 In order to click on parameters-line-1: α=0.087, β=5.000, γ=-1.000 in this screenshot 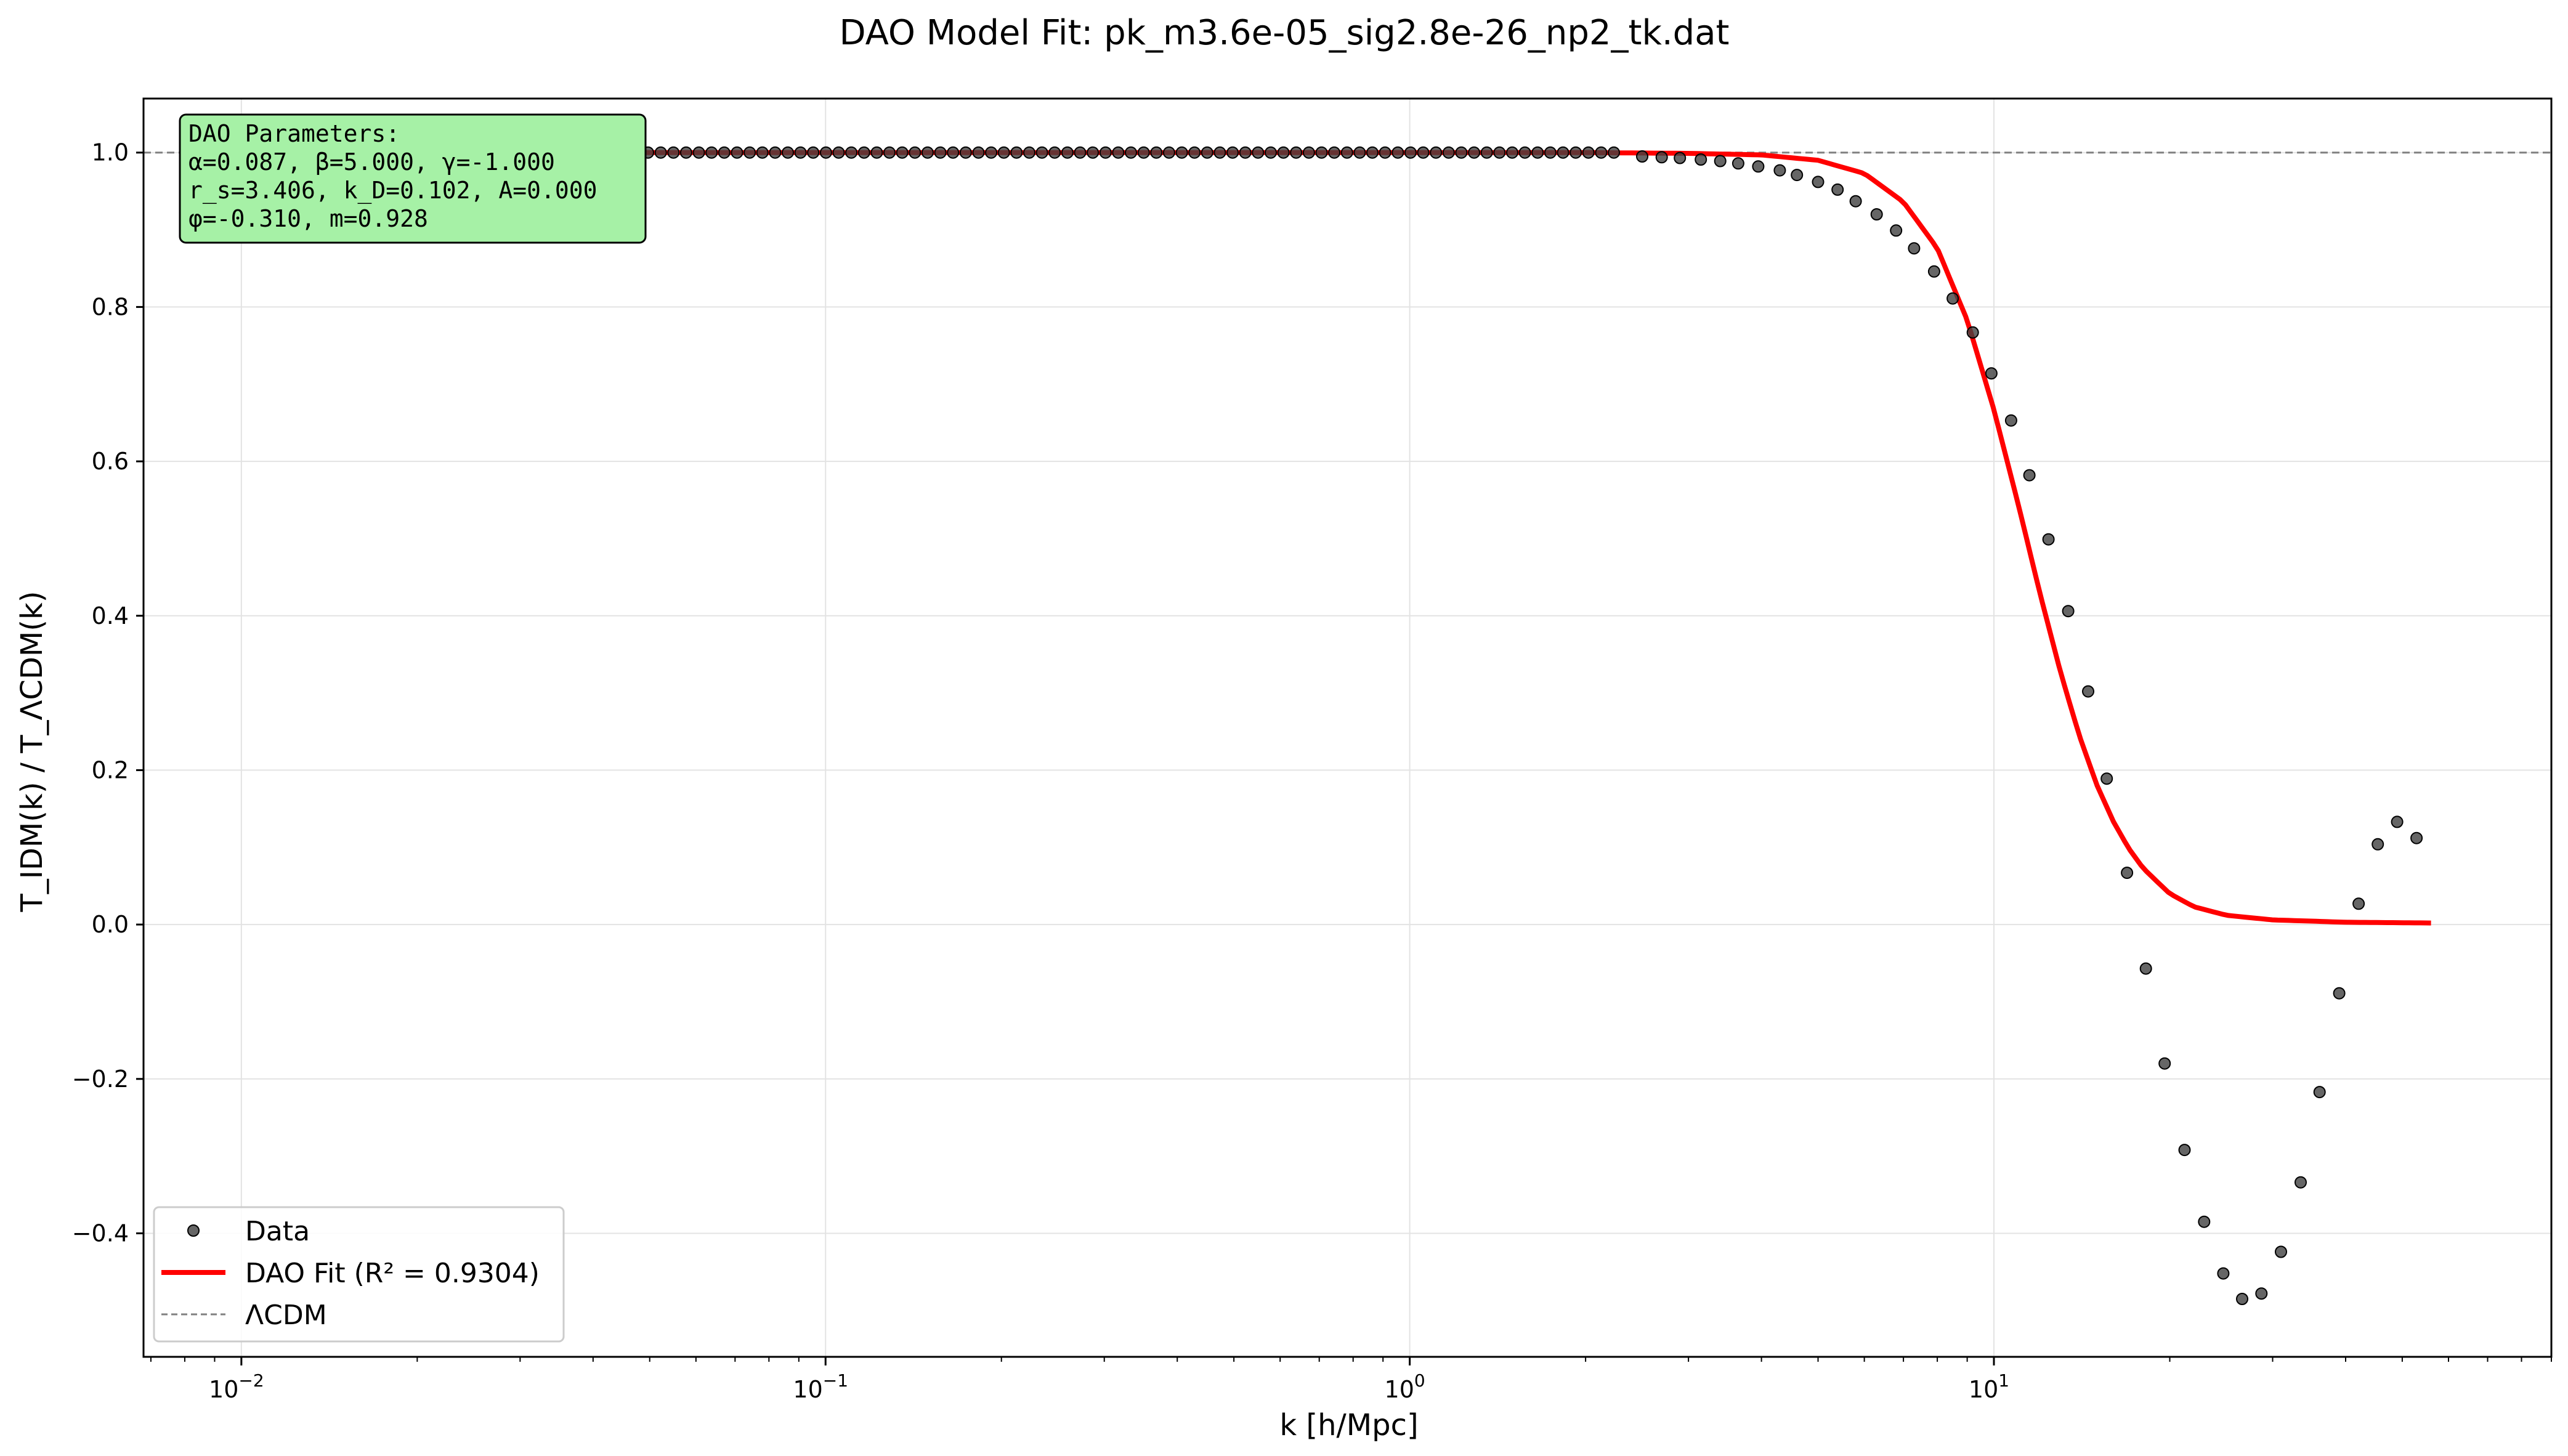, I will do `click(371, 162)`.